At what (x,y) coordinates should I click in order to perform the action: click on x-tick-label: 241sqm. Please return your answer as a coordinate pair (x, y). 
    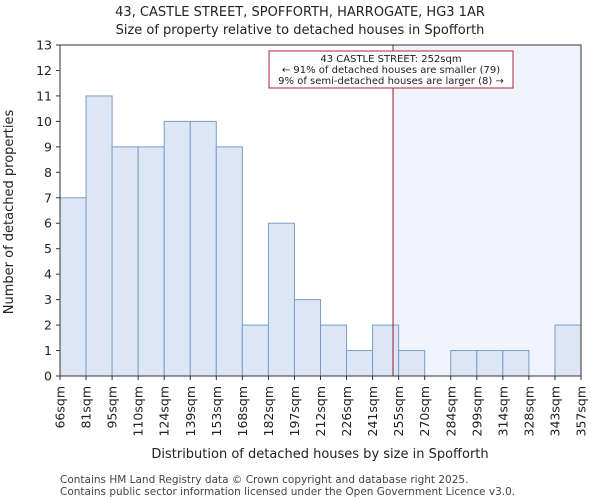
    Looking at the image, I should click on (372, 411).